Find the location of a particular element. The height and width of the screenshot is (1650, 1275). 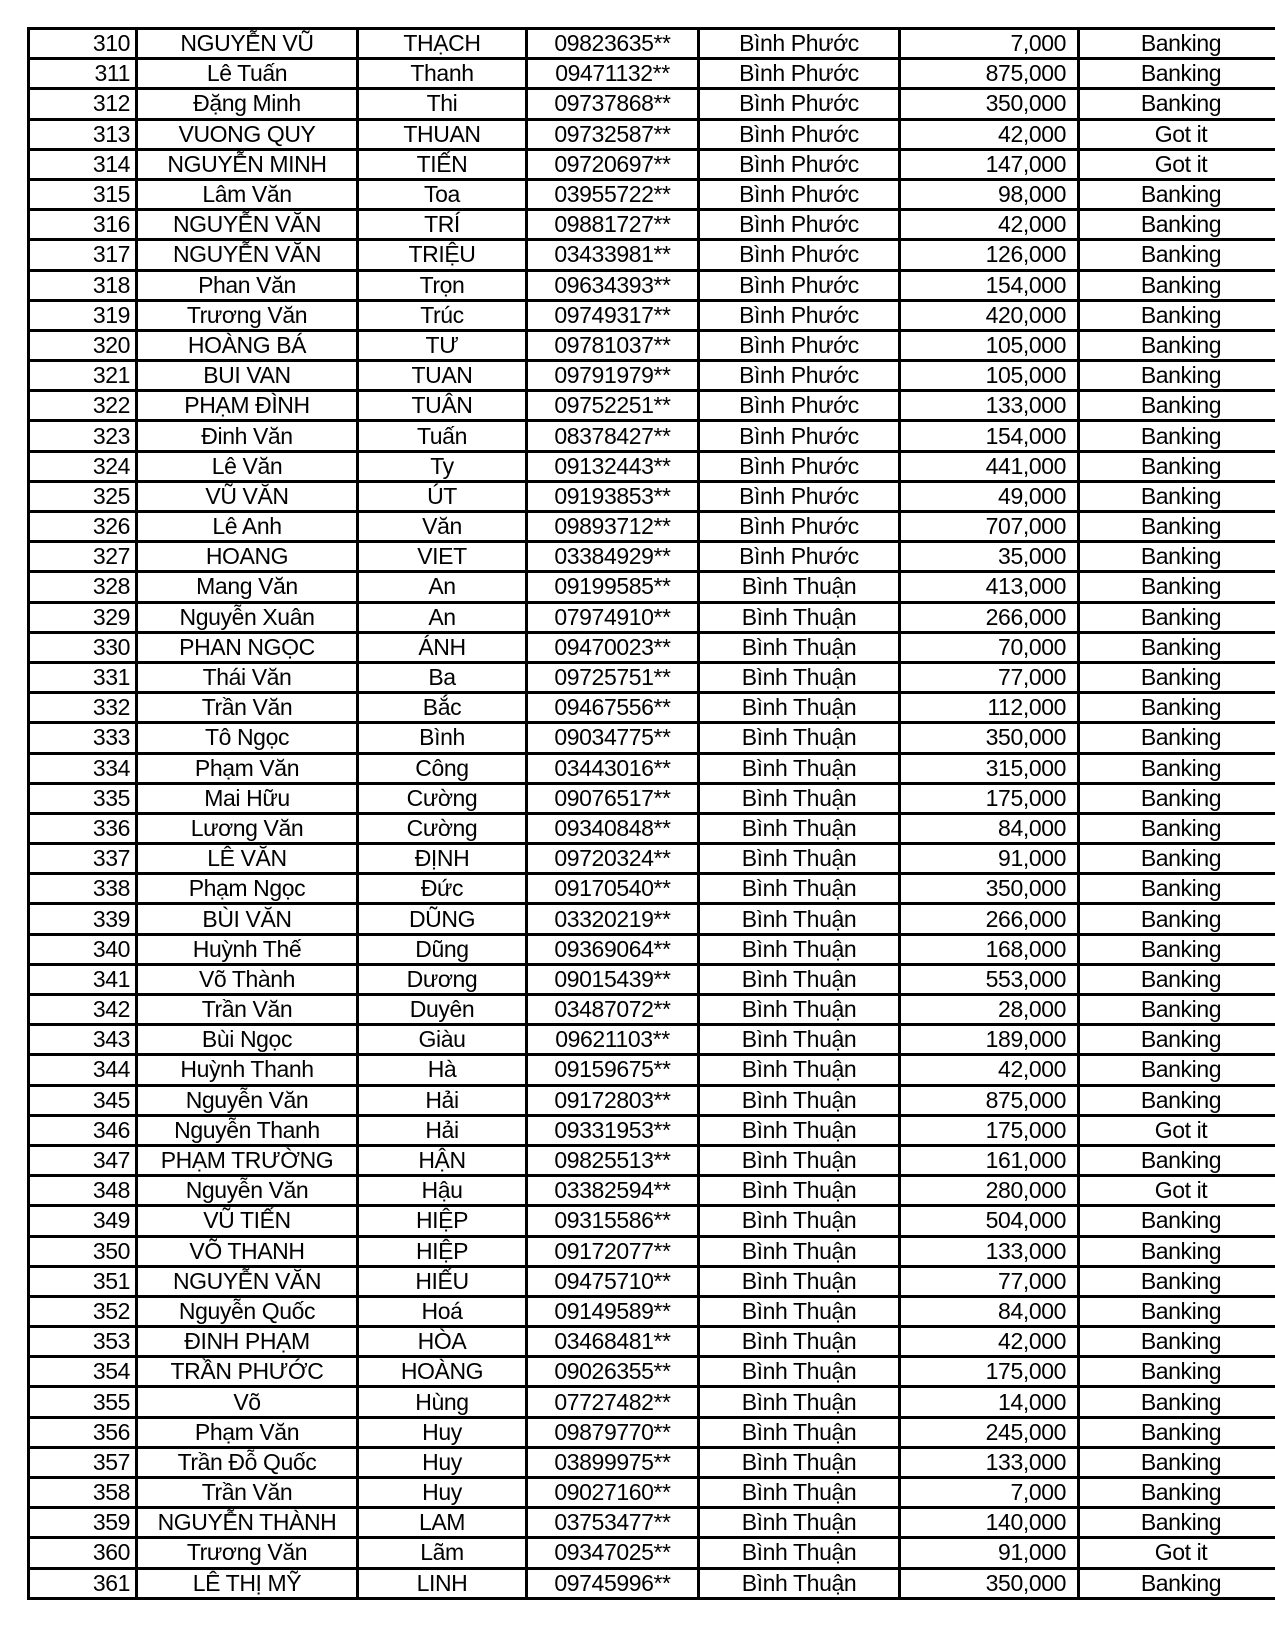

cell-amount: 77,000 is located at coordinates (989, 677).